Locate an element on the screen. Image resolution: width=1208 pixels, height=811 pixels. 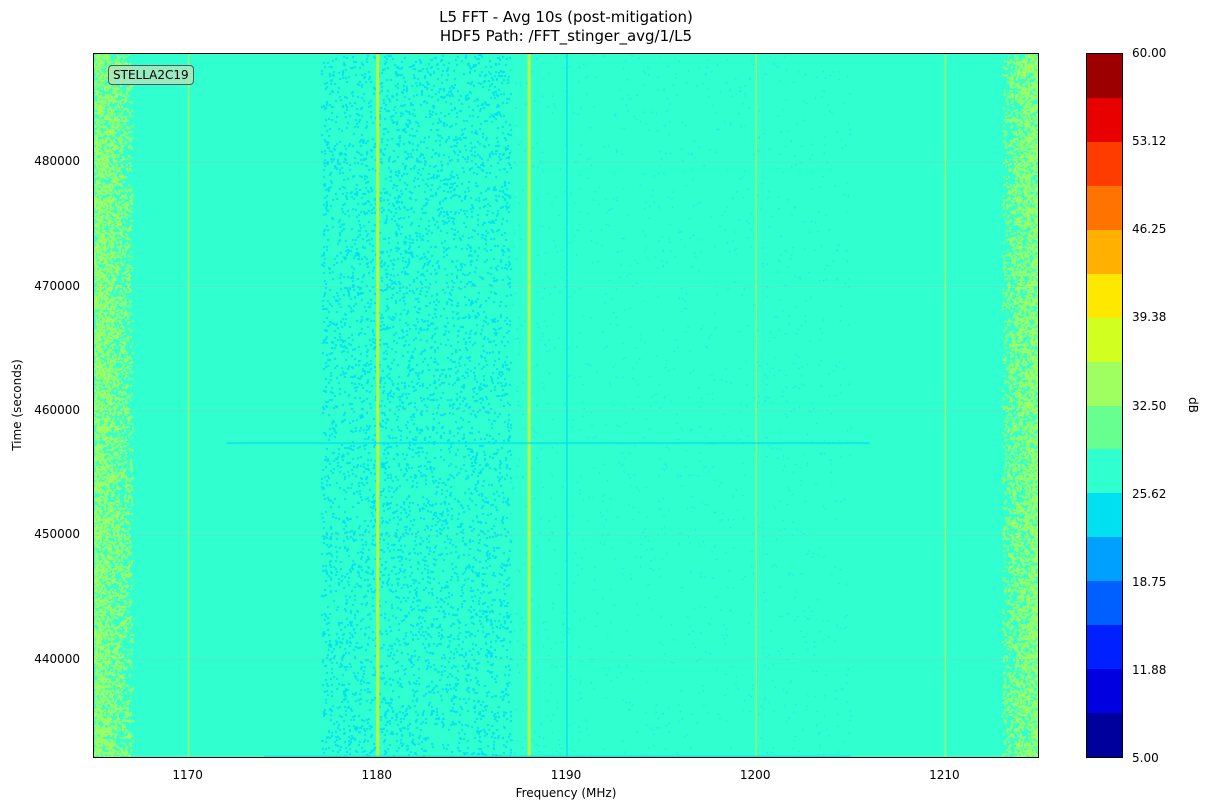
chart-title: L5 FFT - Avg 10s (post-mitigation) is located at coordinates (566, 17).